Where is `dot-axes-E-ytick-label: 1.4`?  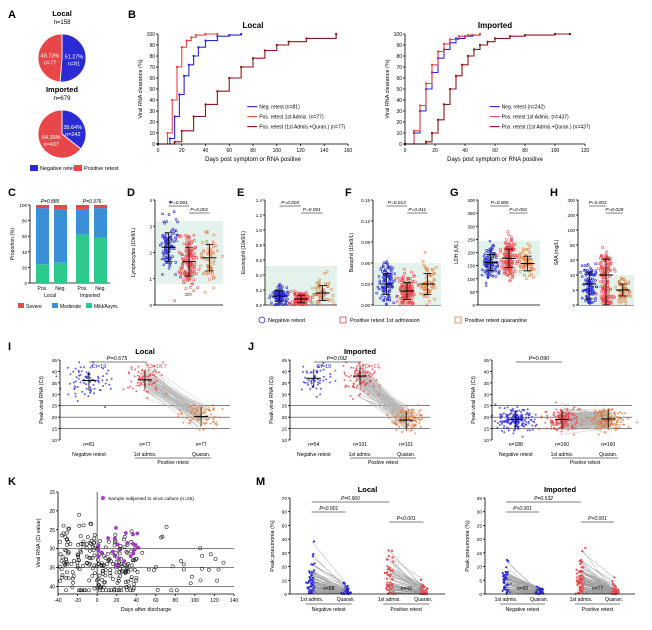
dot-axes-E-ytick-label: 1.4 is located at coordinates (259, 200).